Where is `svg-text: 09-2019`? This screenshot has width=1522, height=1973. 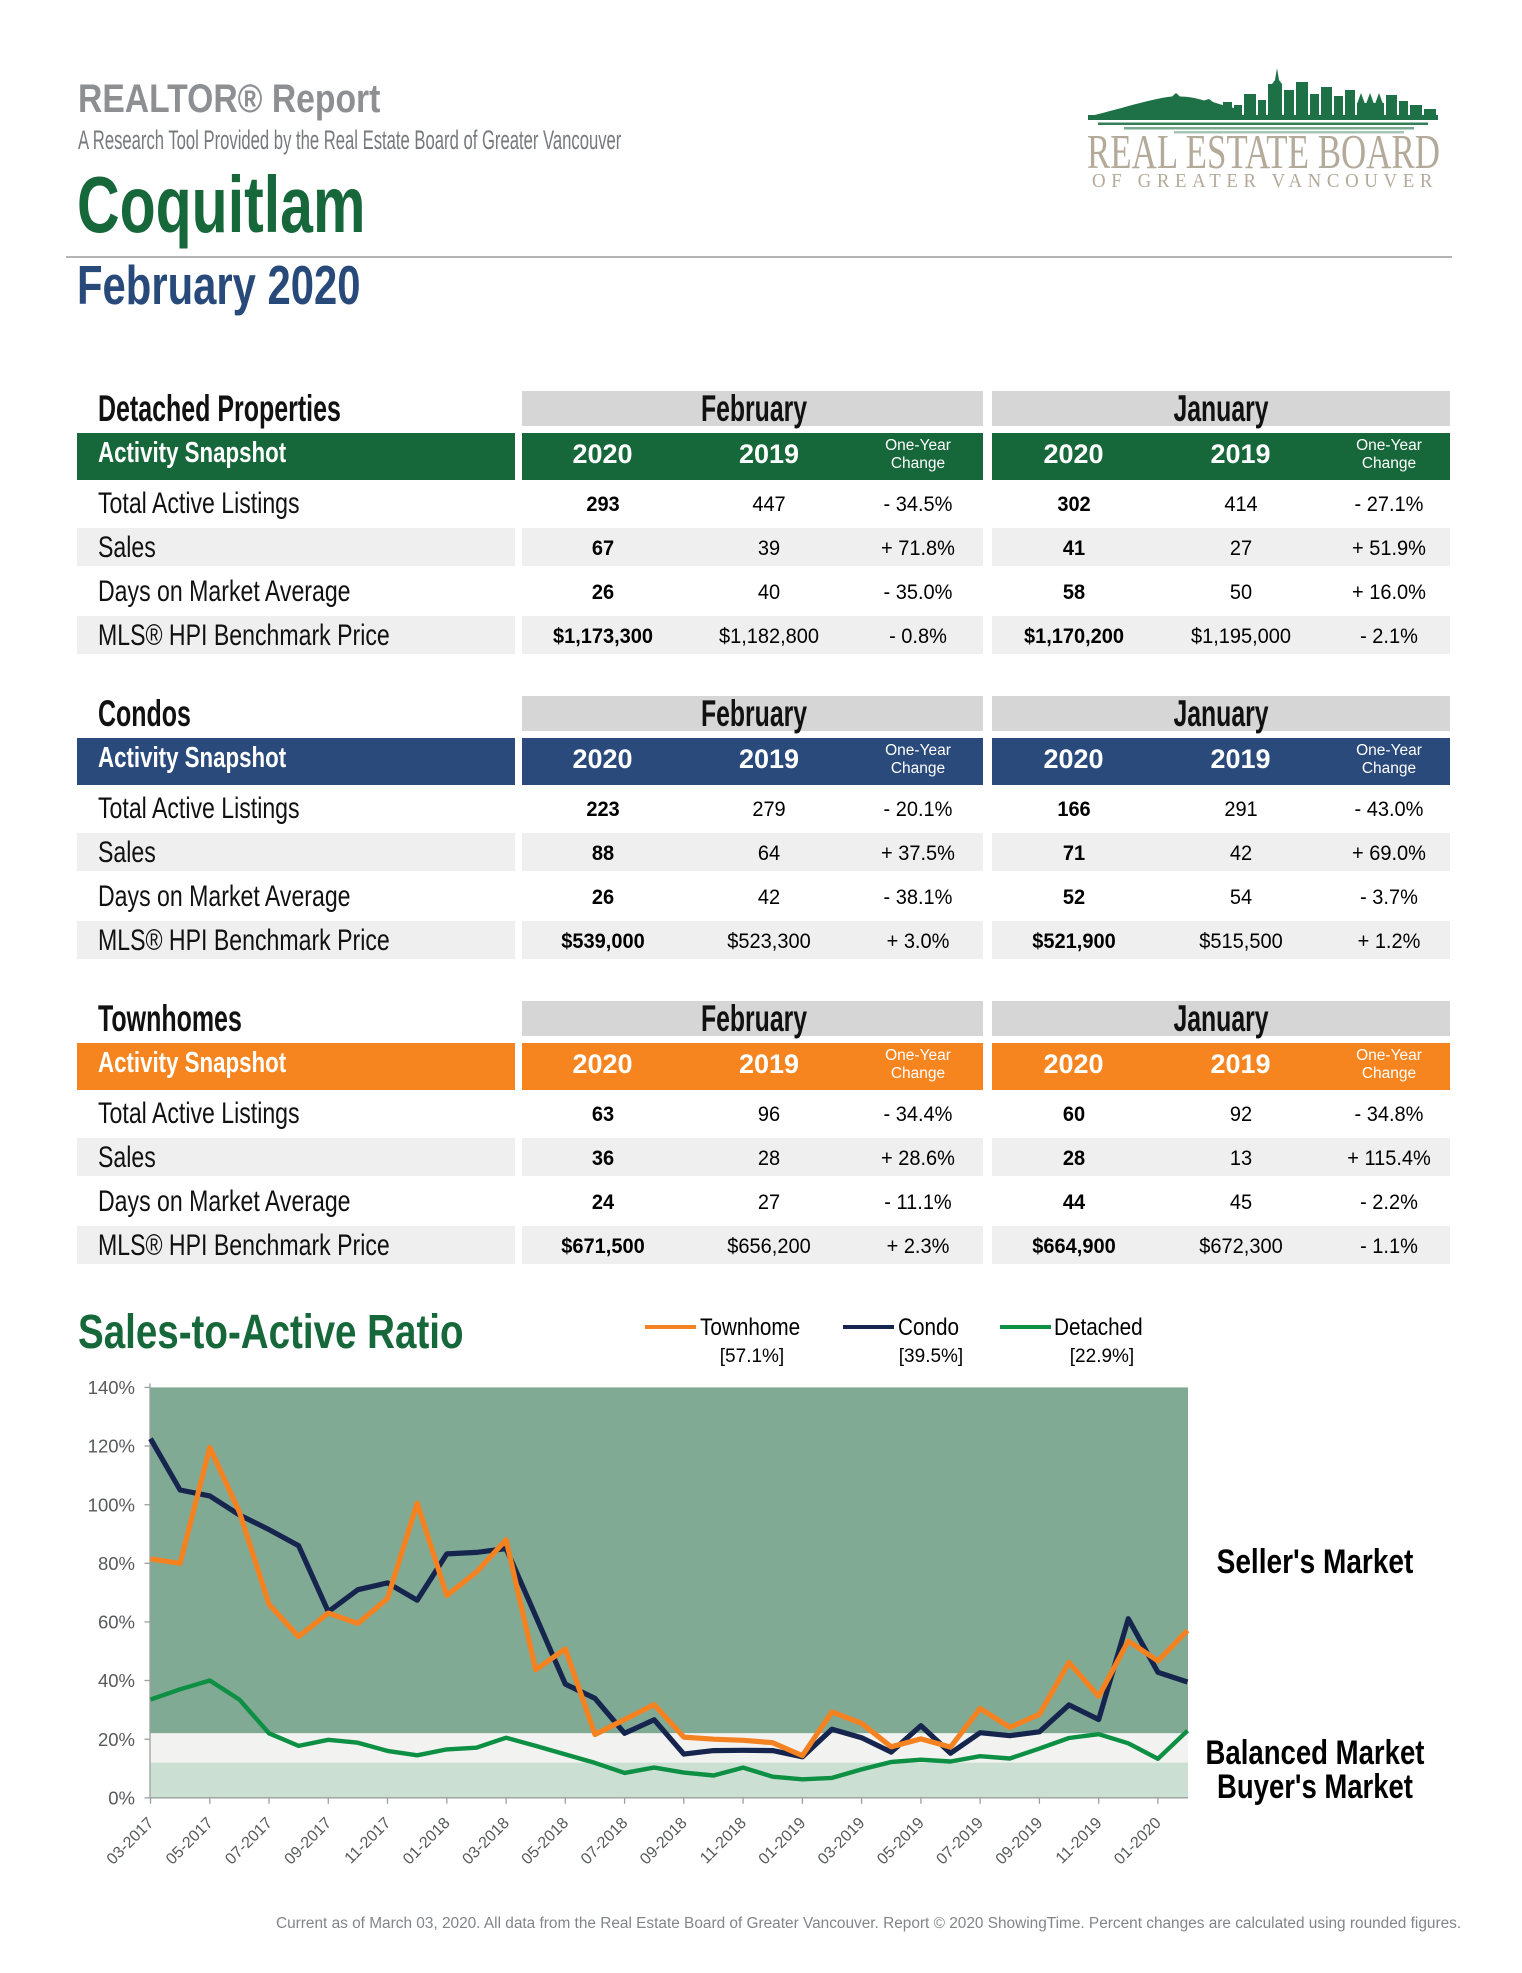
svg-text: 09-2019 is located at coordinates (1020, 1842).